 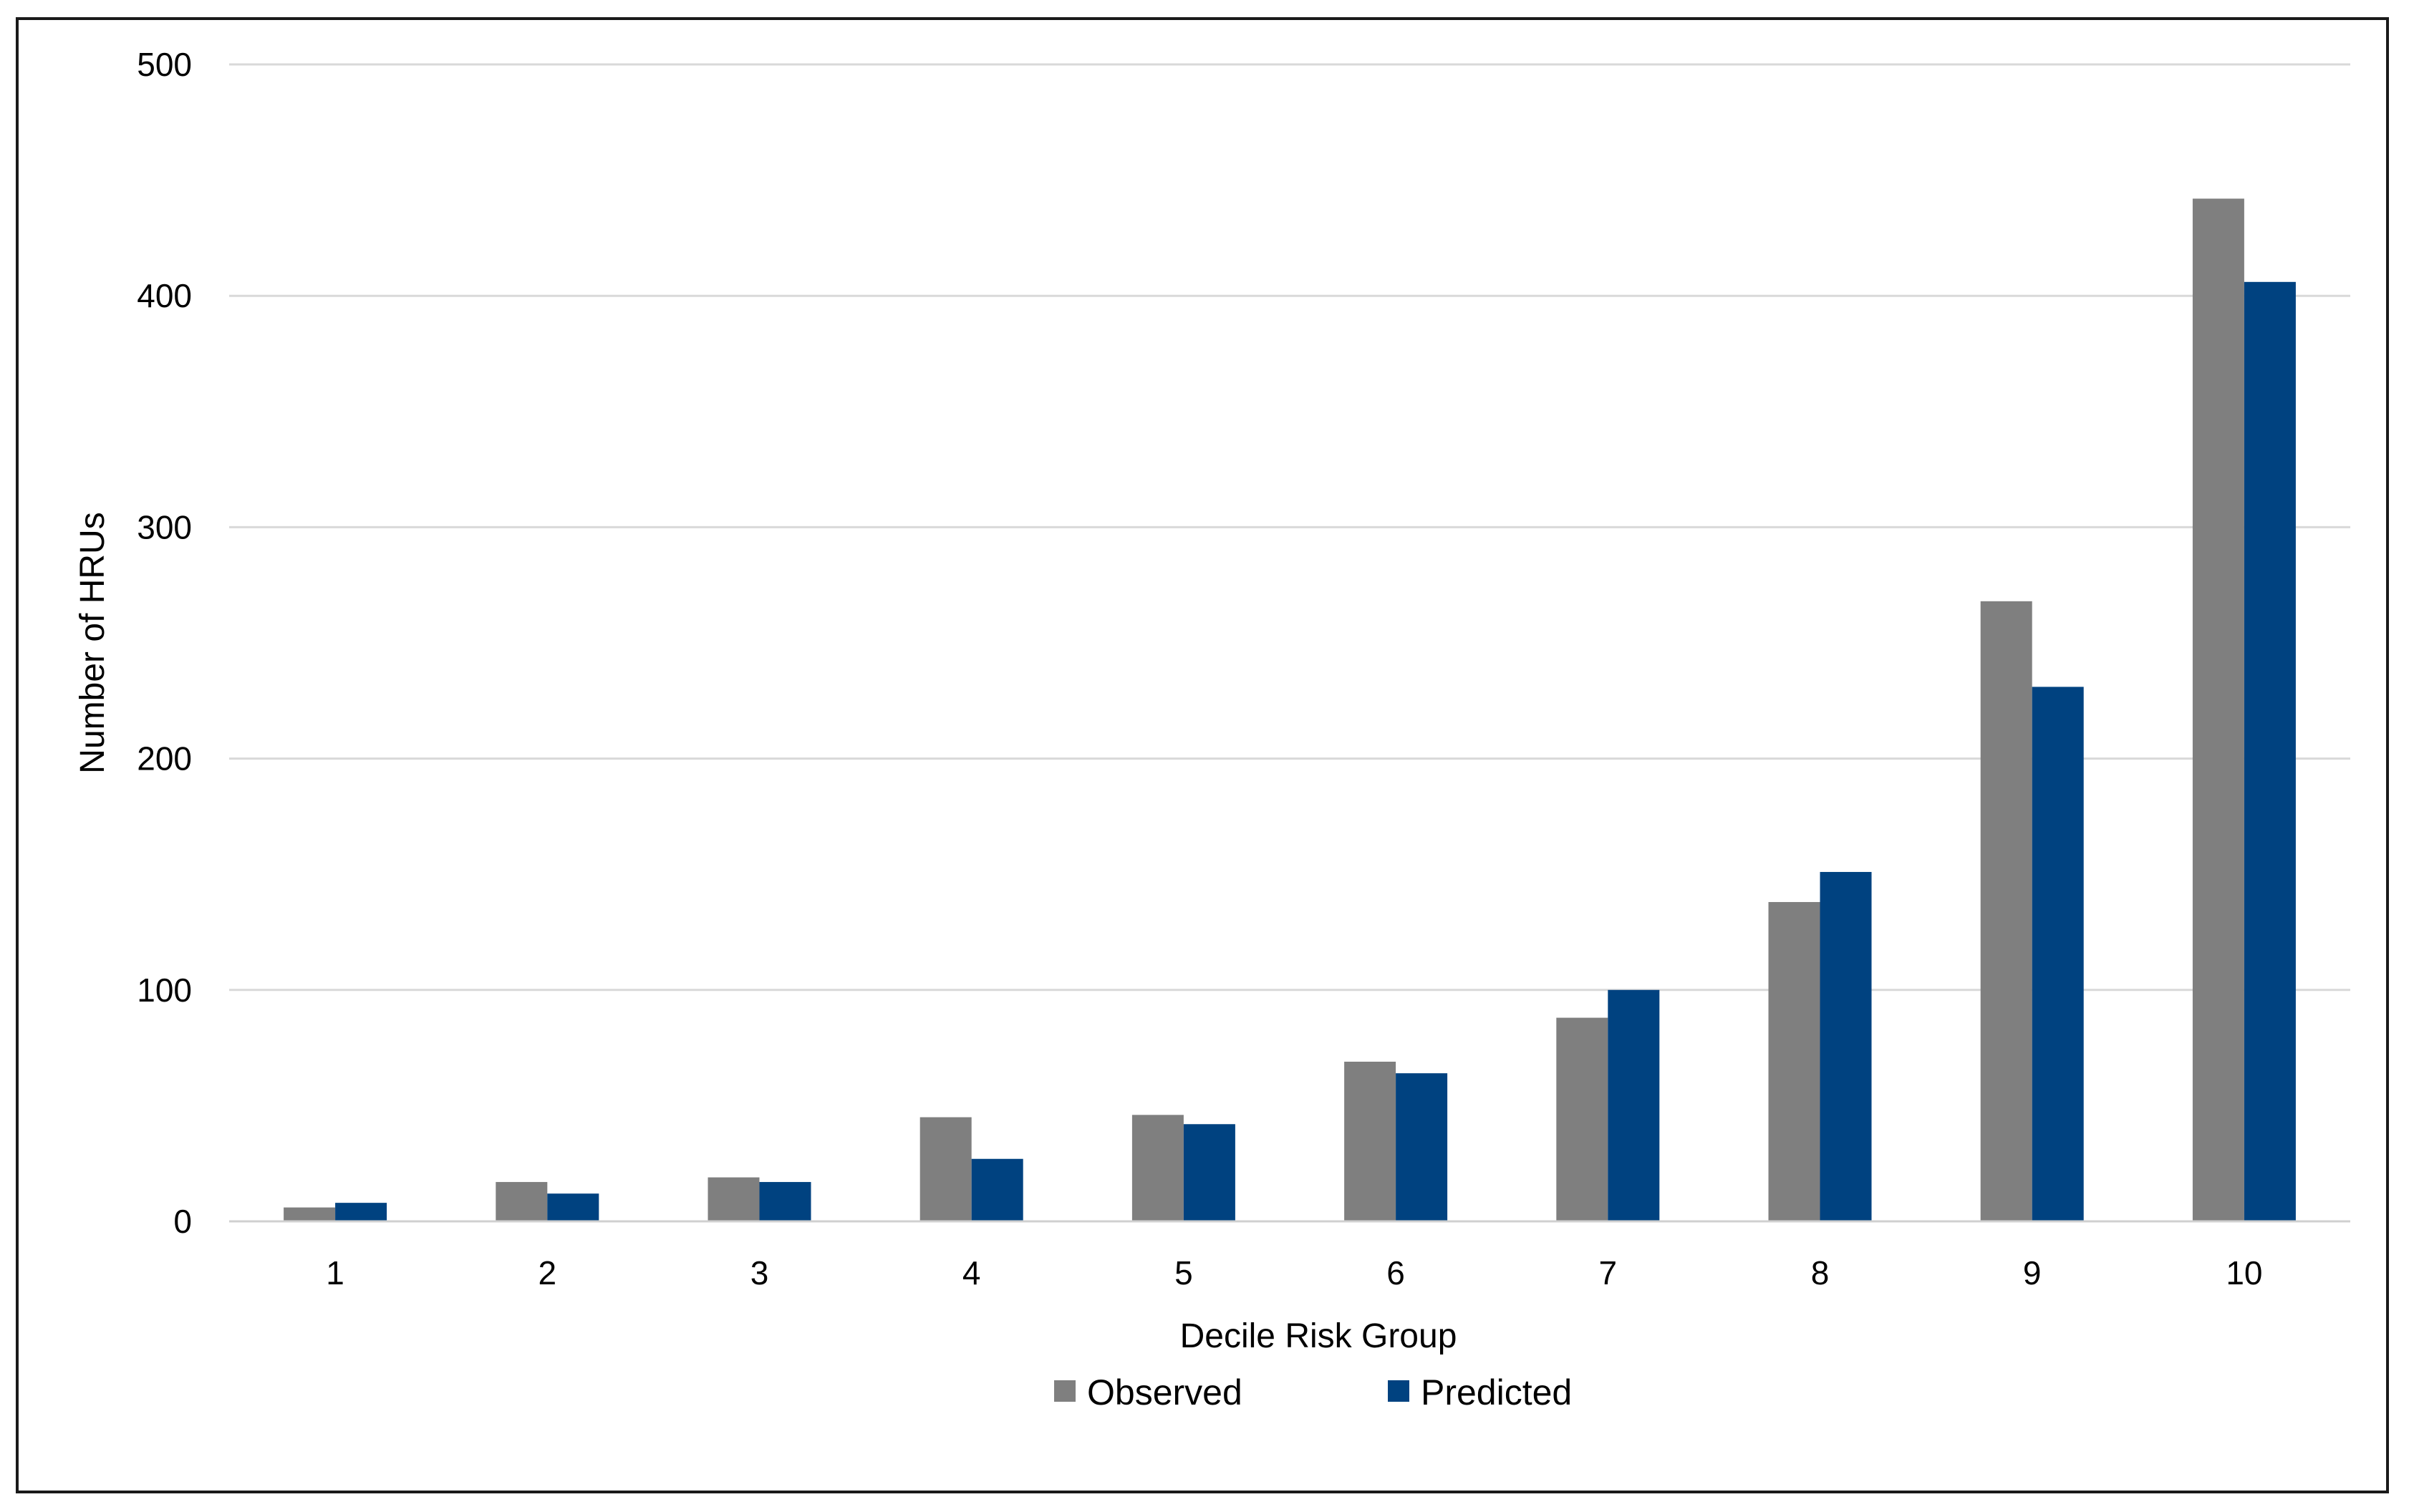 What do you see at coordinates (1395, 1273) in the screenshot?
I see `x-tick-label: 6` at bounding box center [1395, 1273].